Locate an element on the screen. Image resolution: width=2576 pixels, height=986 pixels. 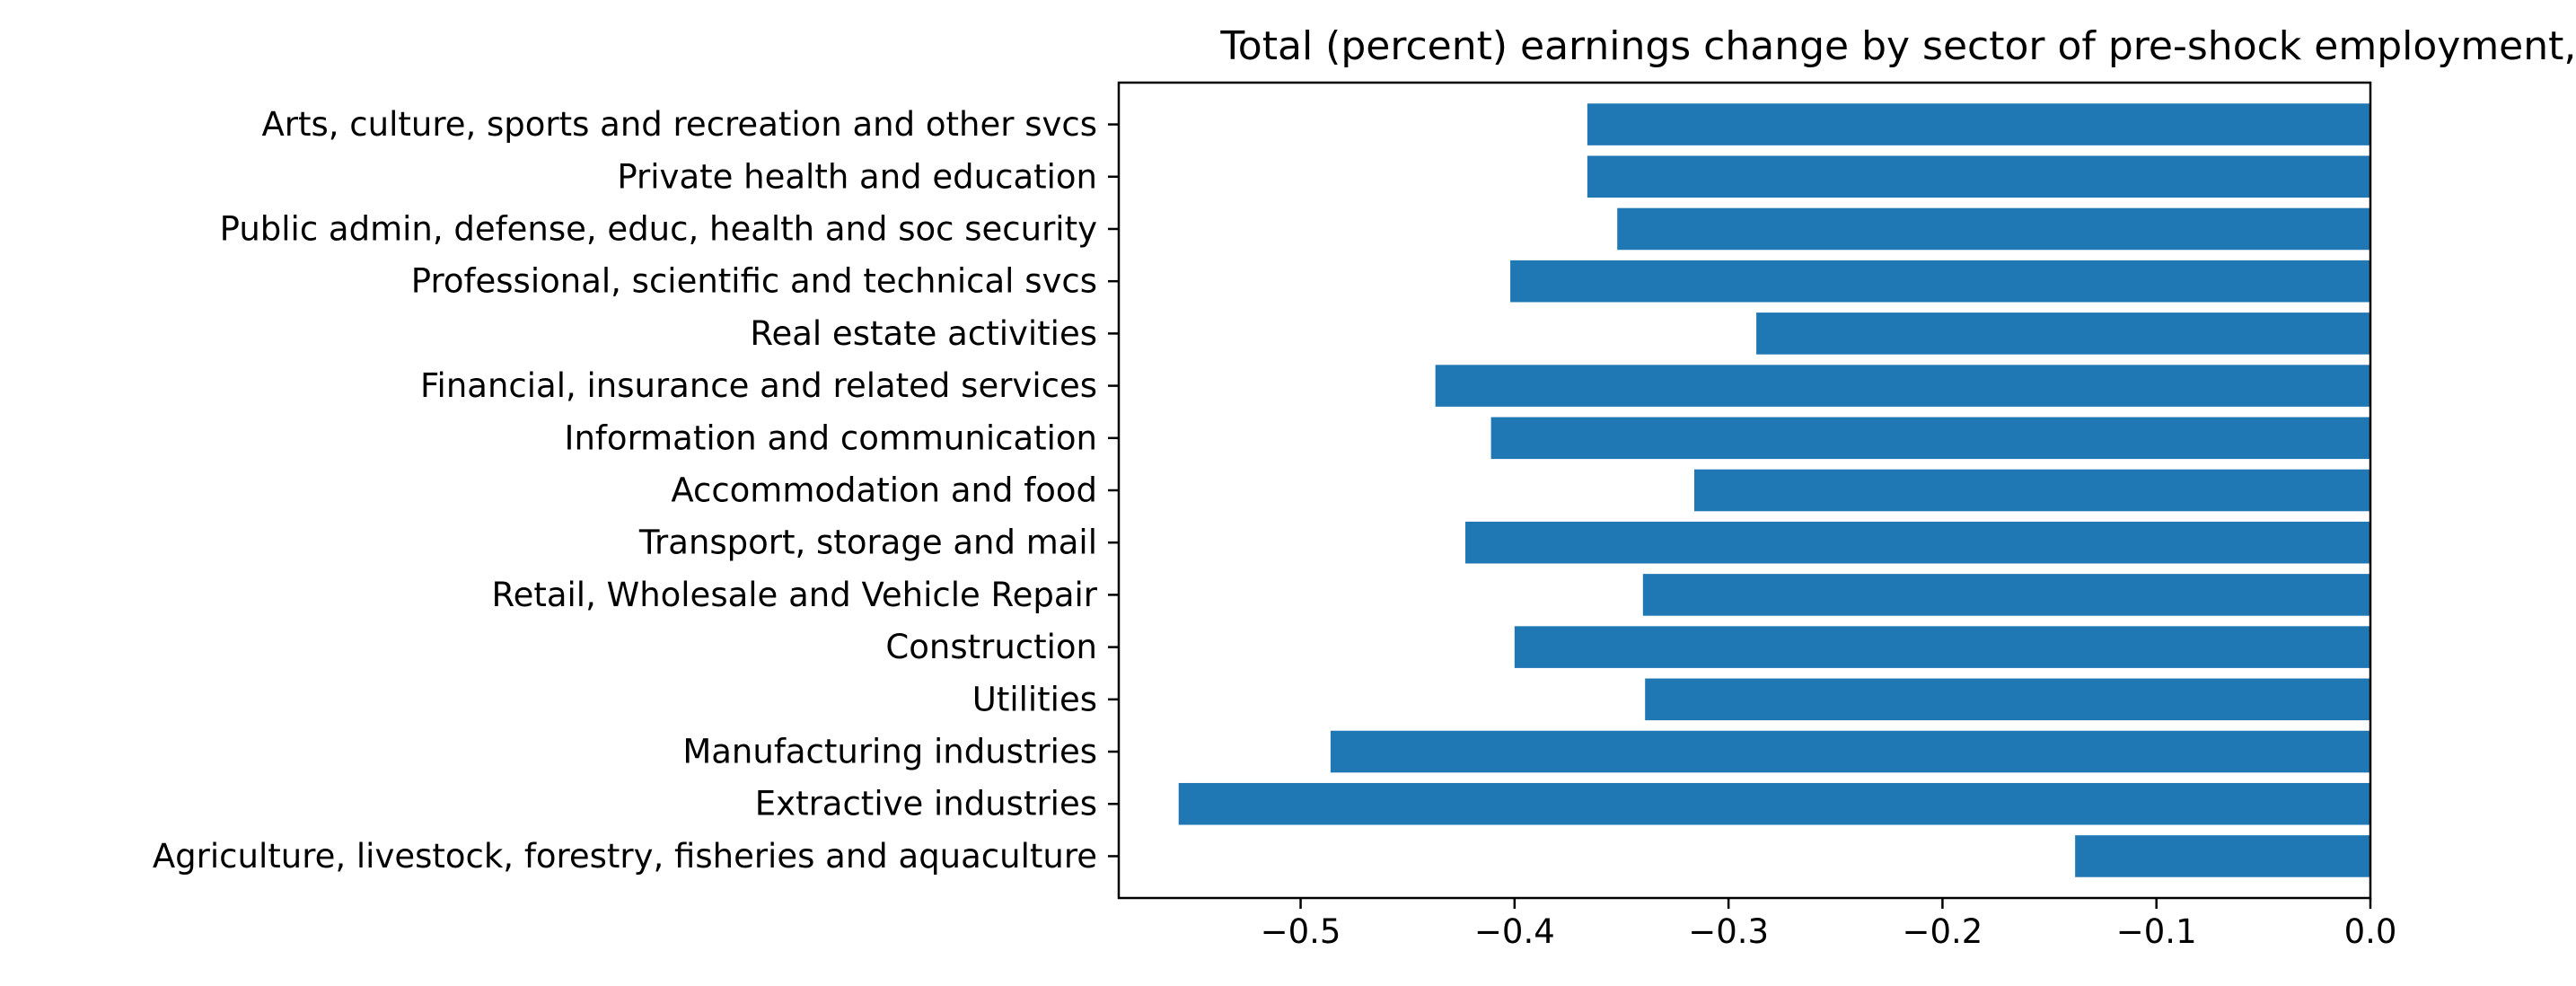
x-axis: −0.5 −0.4 −0.3 −0.2 −0.1 0.0 is located at coordinates (1829, 925).